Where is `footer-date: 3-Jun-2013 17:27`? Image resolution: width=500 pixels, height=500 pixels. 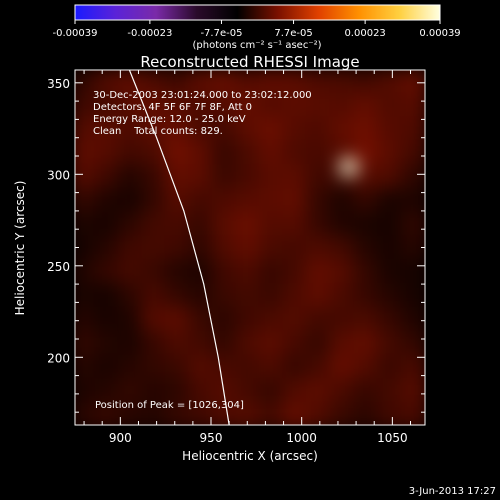 footer-date: 3-Jun-2013 17:27 is located at coordinates (452, 491).